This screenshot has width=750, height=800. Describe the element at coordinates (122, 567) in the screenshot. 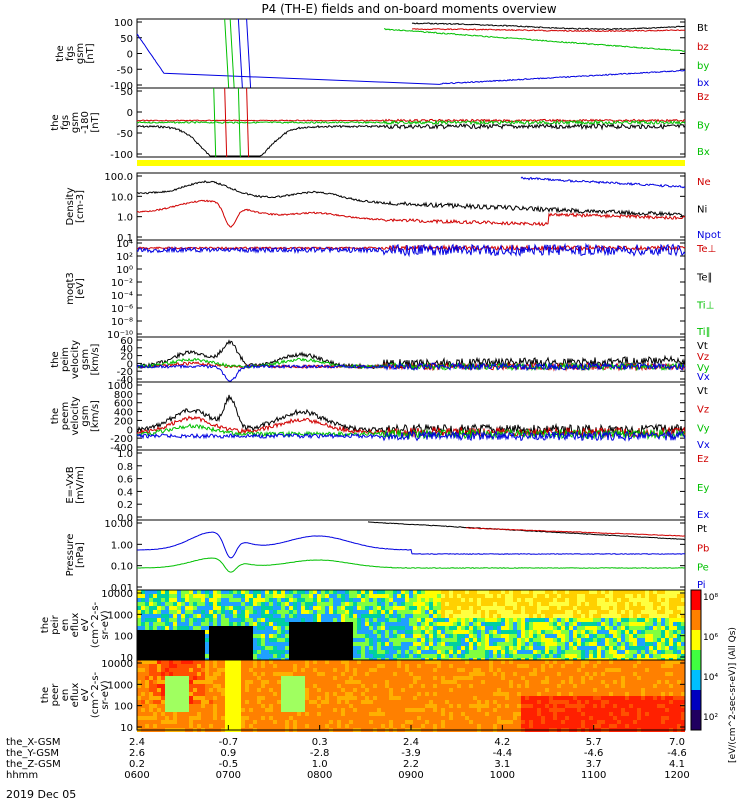

I see `y-tick-label: 0.10` at that location.